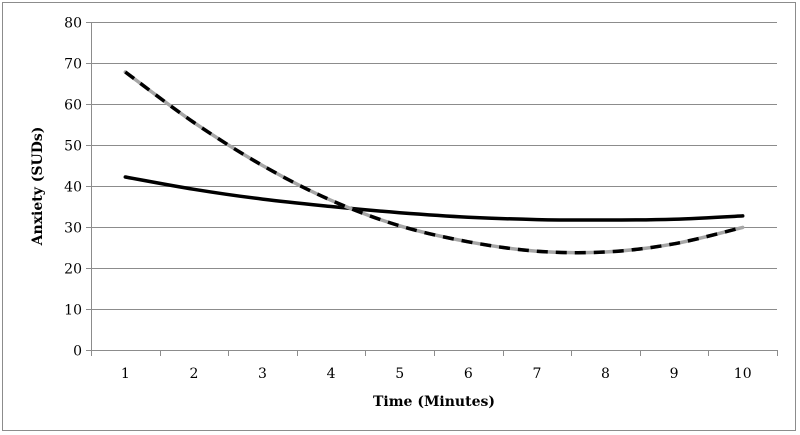 The width and height of the screenshot is (800, 435). I want to click on y-tick-label: 80, so click(73, 24).